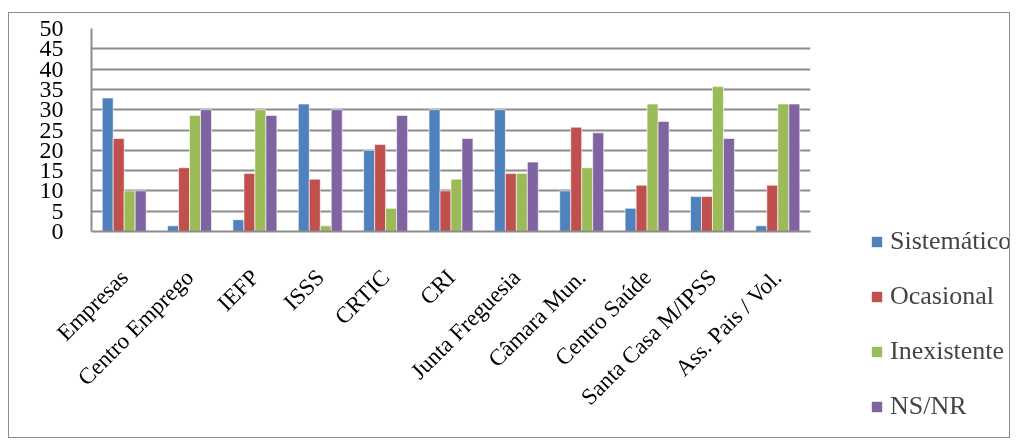 The height and width of the screenshot is (441, 1018). Describe the element at coordinates (942, 296) in the screenshot. I see `legend-label: Ocasional` at that location.